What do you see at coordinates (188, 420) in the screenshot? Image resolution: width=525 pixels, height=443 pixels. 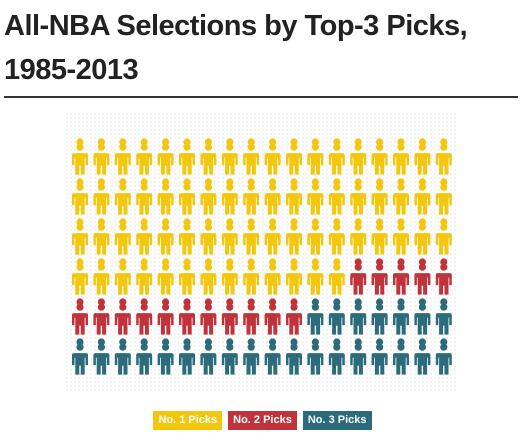 I see `legend-item: No. 1 Picks` at bounding box center [188, 420].